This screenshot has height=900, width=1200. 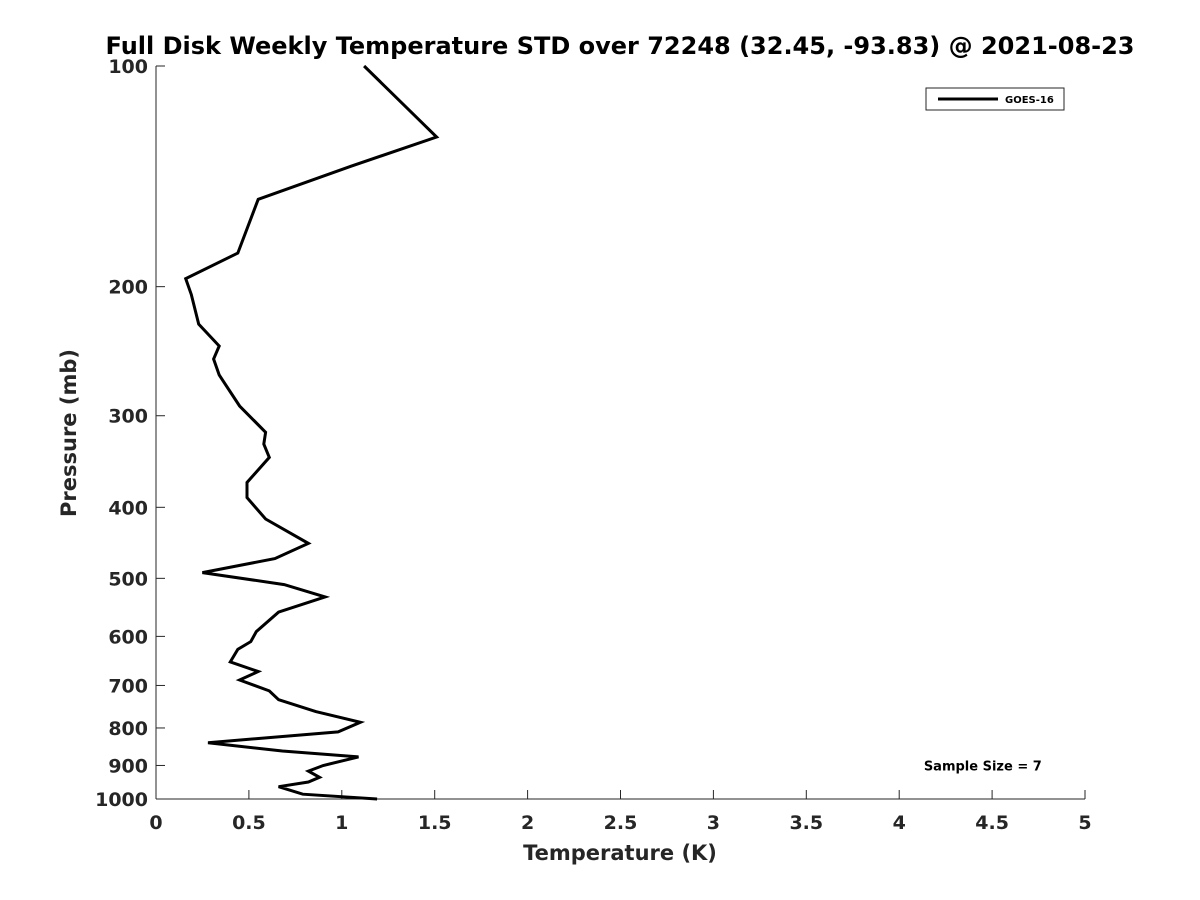 I want to click on y-tick-label: 600, so click(x=128, y=637).